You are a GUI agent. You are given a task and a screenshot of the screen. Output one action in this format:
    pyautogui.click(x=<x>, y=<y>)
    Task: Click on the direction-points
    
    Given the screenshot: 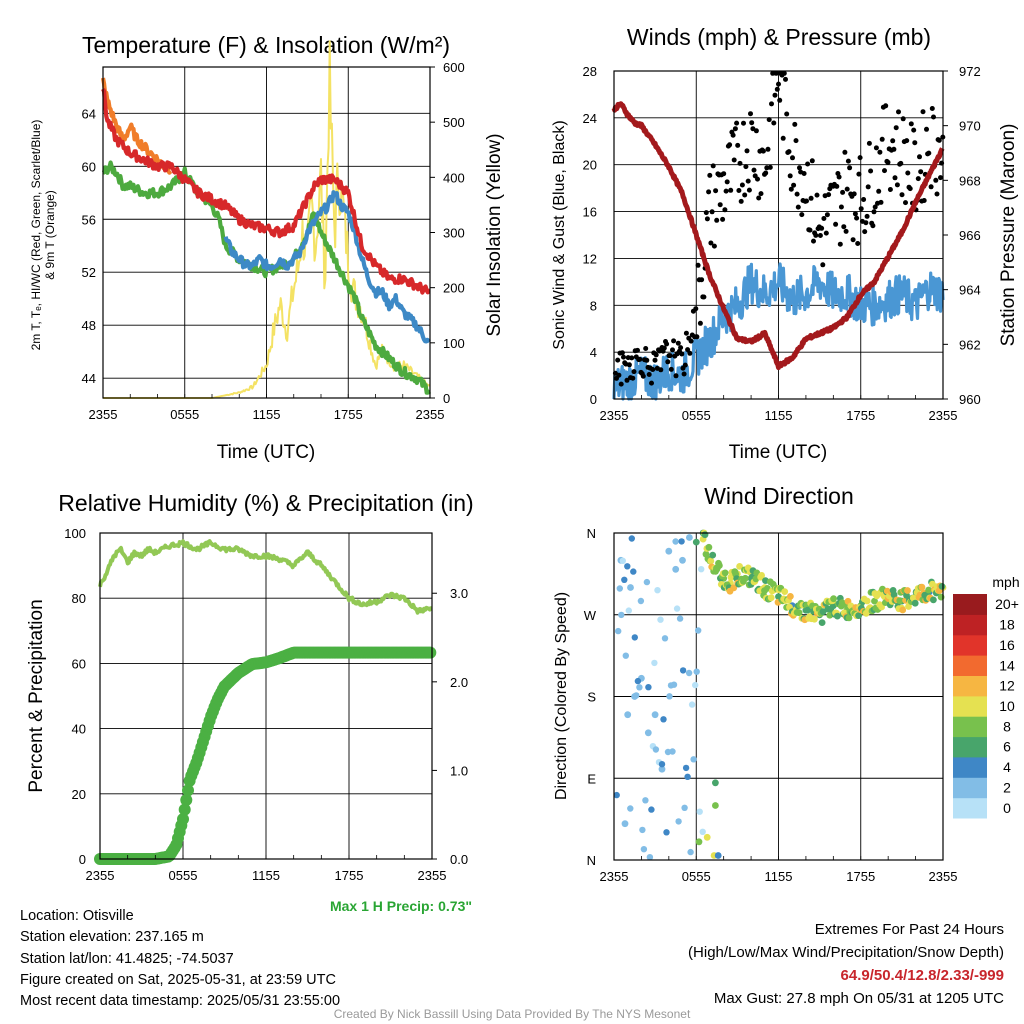 What is the action you would take?
    pyautogui.click(x=780, y=695)
    